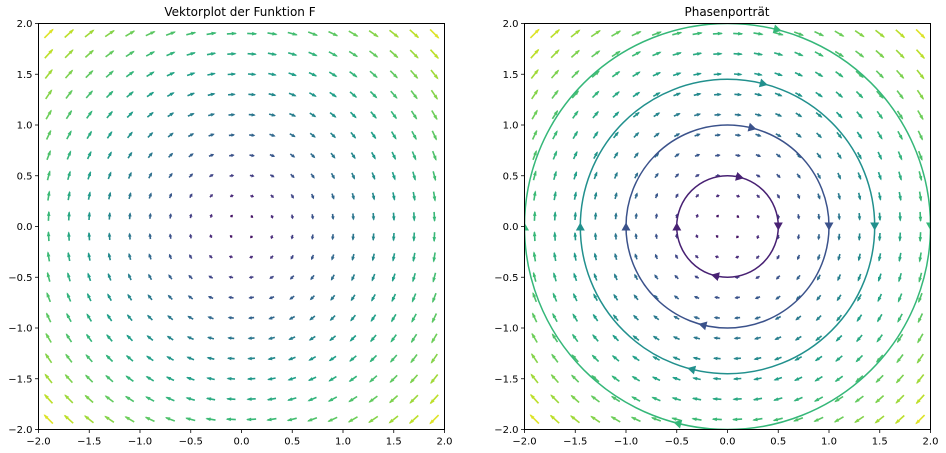 The width and height of the screenshot is (946, 453). I want to click on x-tick-label: −0.5, so click(677, 442).